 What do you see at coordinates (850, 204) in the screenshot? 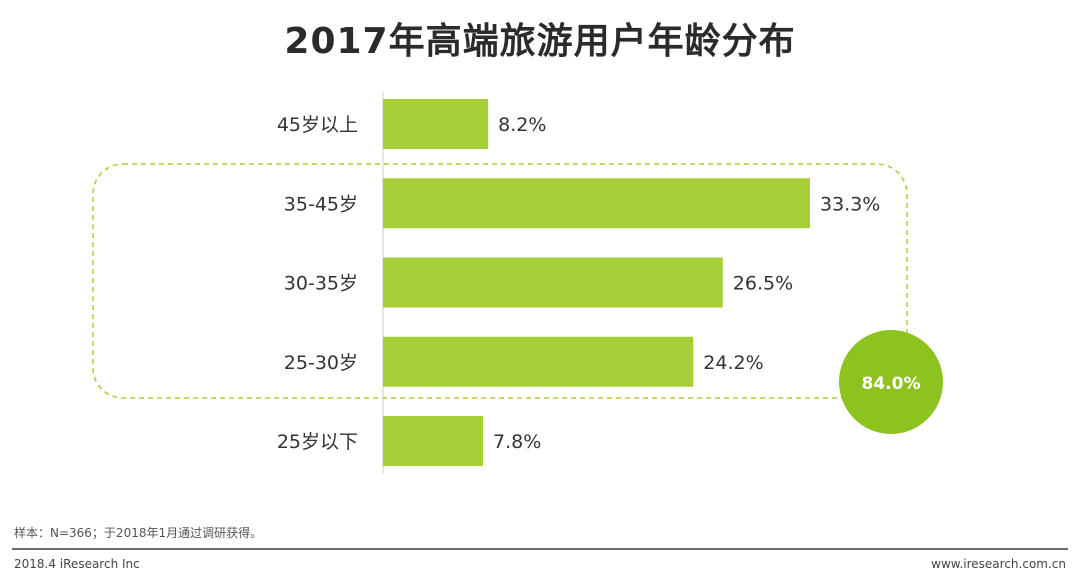
I see `value-label: 33.3%` at bounding box center [850, 204].